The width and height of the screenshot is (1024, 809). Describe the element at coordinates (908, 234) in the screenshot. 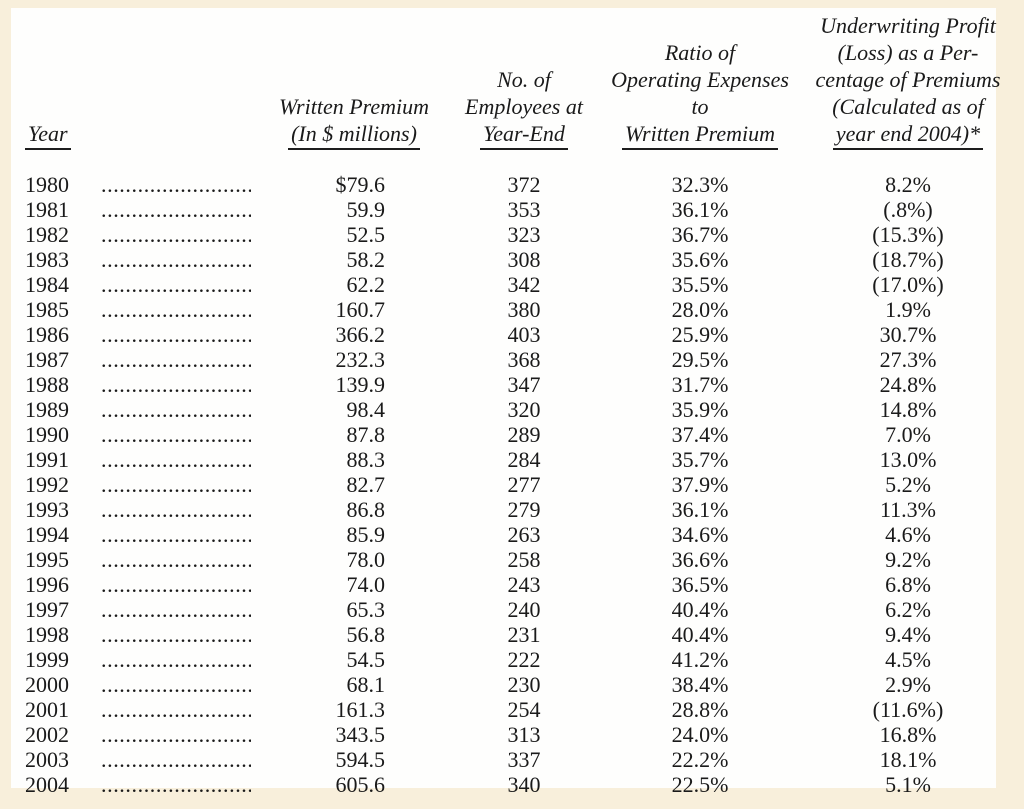

I see `underwriting-profit-cell: (15.3%)` at that location.